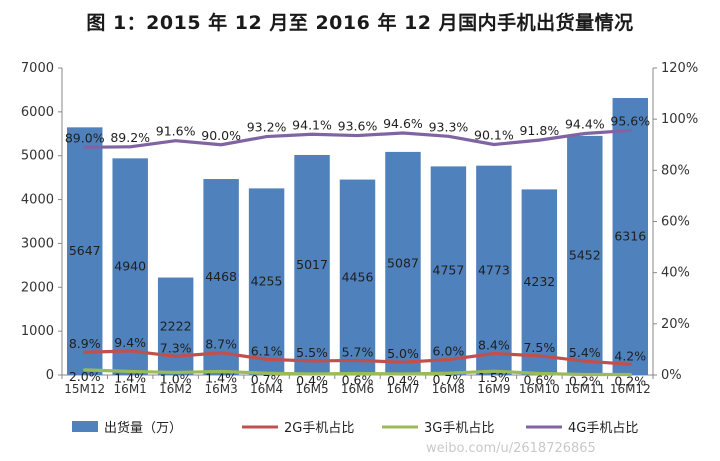 This screenshot has width=720, height=461. What do you see at coordinates (539, 347) in the screenshot?
I see `point-value-label: 7.5%` at bounding box center [539, 347].